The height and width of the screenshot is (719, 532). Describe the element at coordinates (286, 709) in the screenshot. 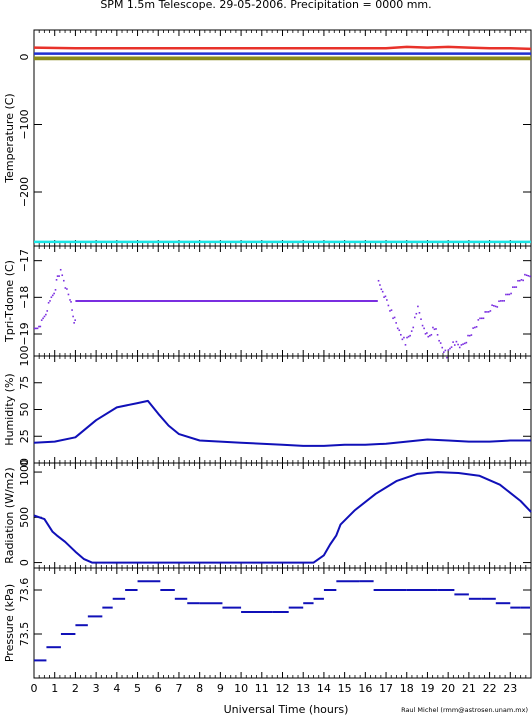

I see `x-axis-label: Universal Time (hours)` at that location.